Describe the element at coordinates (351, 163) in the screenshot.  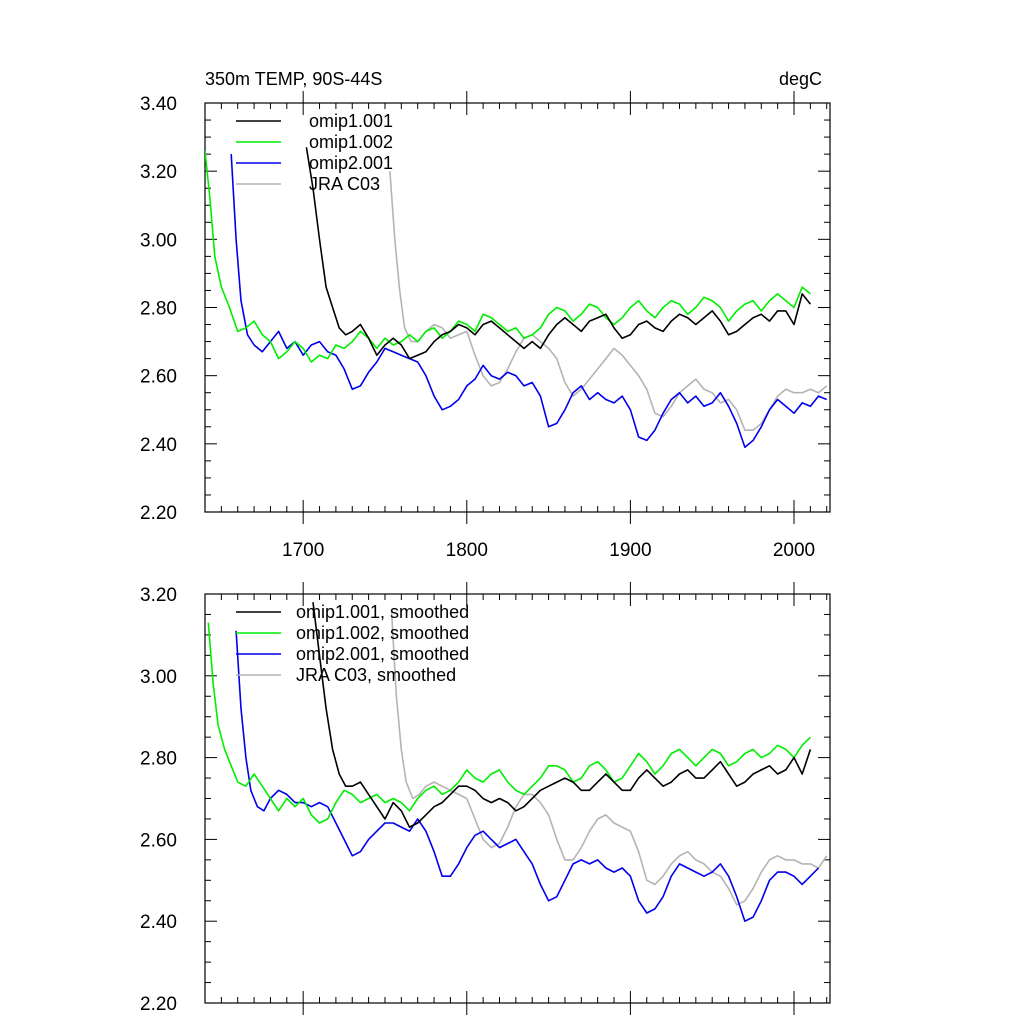
I see `legend-label: omip2.001` at that location.